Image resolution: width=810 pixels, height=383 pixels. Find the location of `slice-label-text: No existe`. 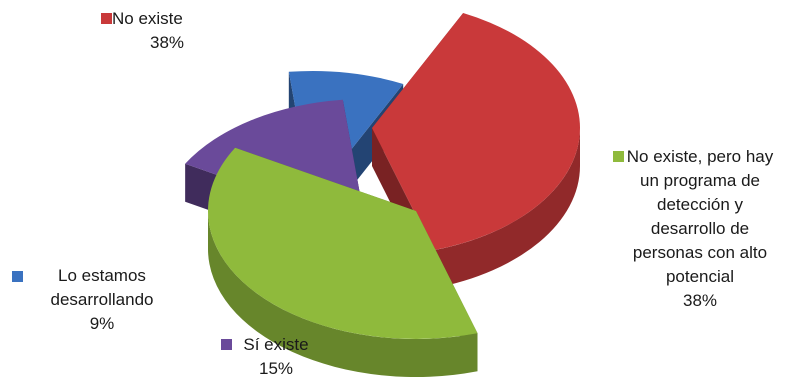

slice-label-text: No existe is located at coordinates (147, 18).